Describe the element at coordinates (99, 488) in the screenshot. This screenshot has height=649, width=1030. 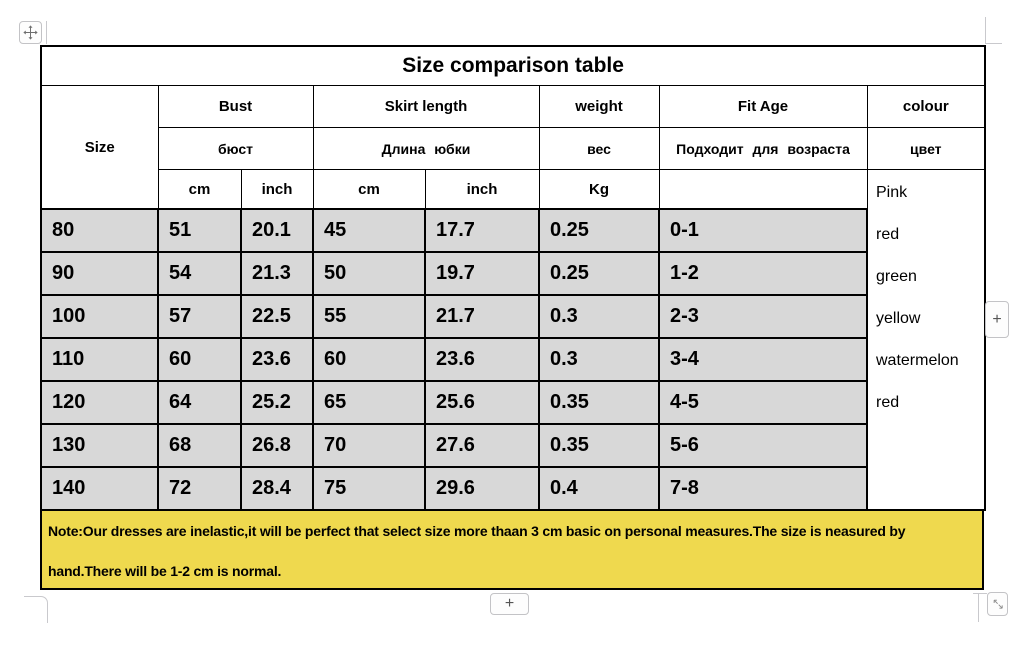
I see `cell-size: 140` at that location.